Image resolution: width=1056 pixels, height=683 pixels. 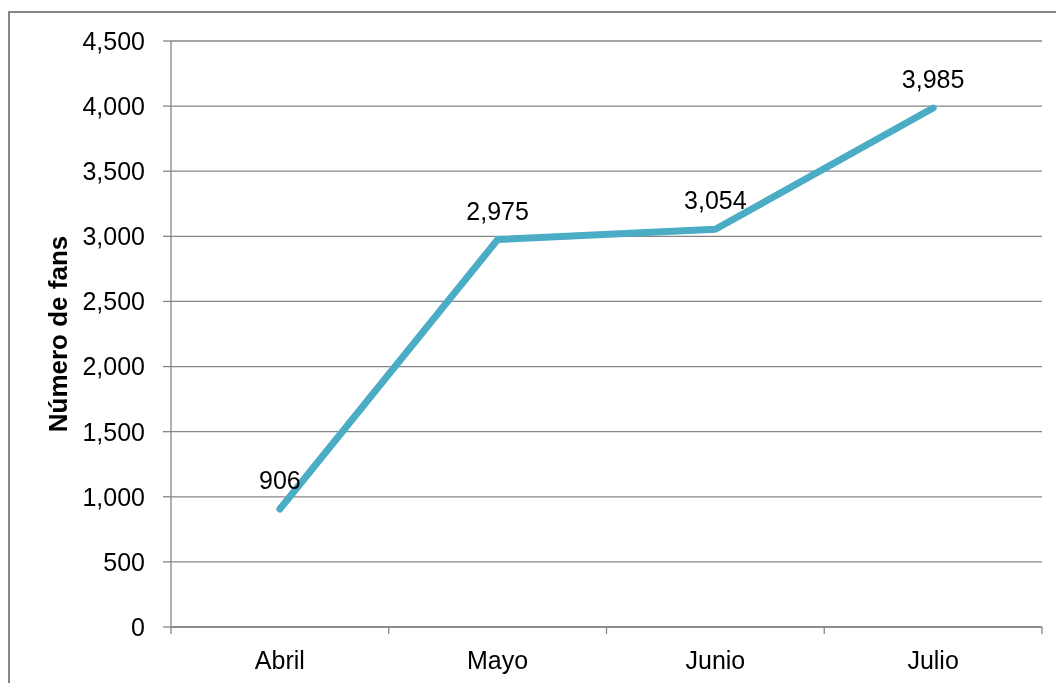 What do you see at coordinates (279, 660) in the screenshot?
I see `x-tick-label: Abril` at bounding box center [279, 660].